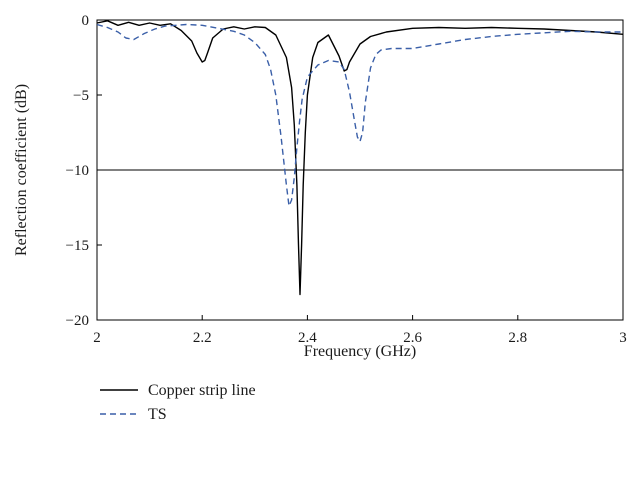  Describe the element at coordinates (202, 338) in the screenshot. I see `x-tick-label: 2.2` at that location.